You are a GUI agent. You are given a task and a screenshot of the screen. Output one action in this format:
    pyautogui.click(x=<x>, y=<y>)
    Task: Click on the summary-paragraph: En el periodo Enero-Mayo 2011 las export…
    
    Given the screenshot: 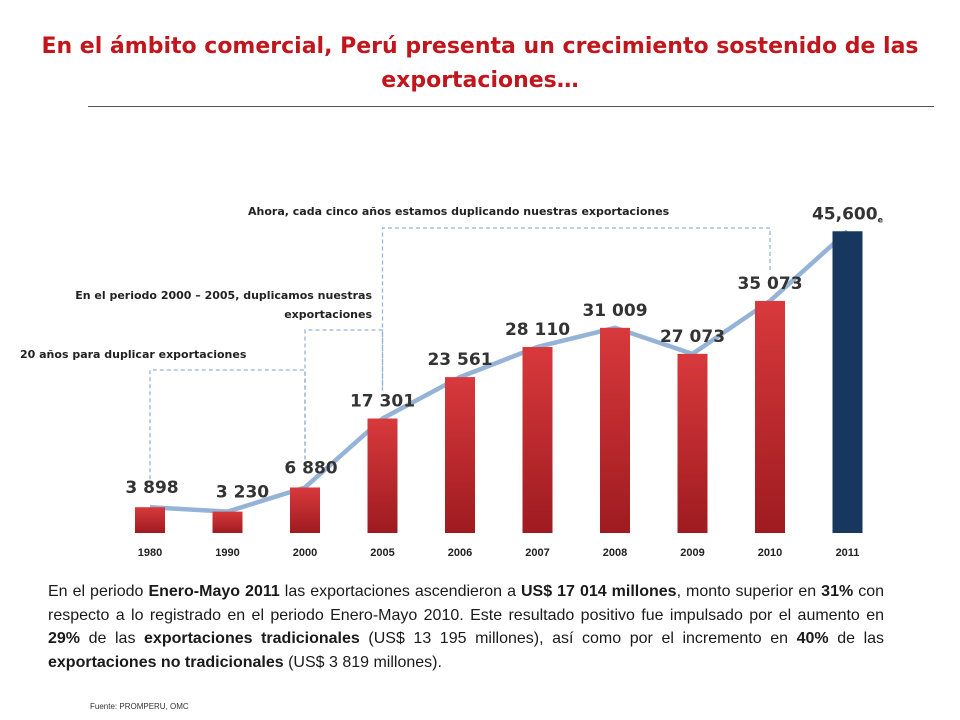 What is the action you would take?
    pyautogui.click(x=466, y=627)
    